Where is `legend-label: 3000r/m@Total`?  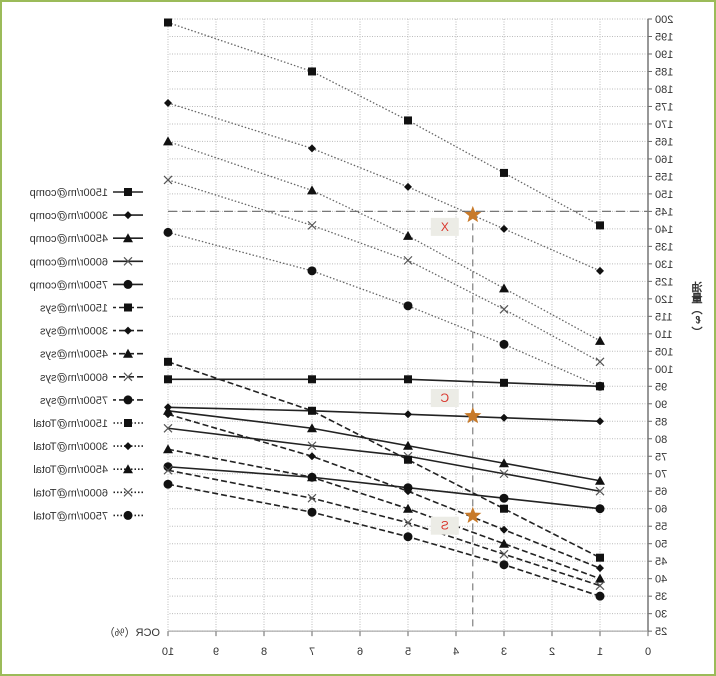 legend-label: 3000r/m@Total is located at coordinates (70, 447).